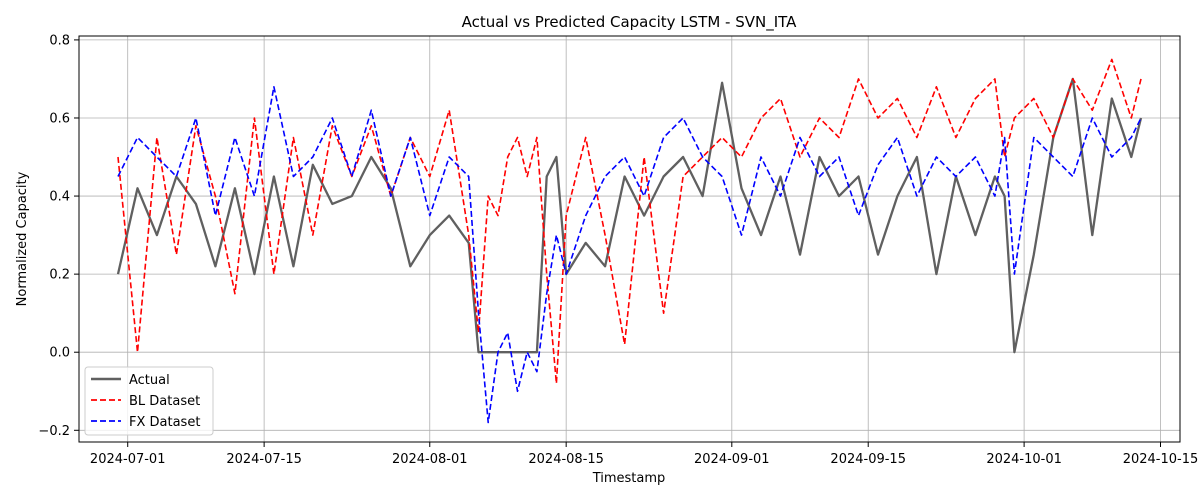 This screenshot has height=504, width=1200. Describe the element at coordinates (1161, 459) in the screenshot. I see `x-tick-label: 2024-10-15` at that location.